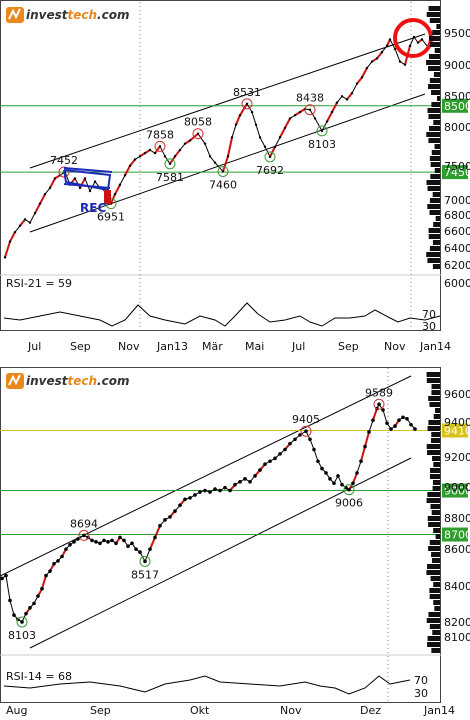  What do you see at coordinates (457, 457) in the screenshot?
I see `chart-2-y-tick-label: 9200` at bounding box center [457, 457].